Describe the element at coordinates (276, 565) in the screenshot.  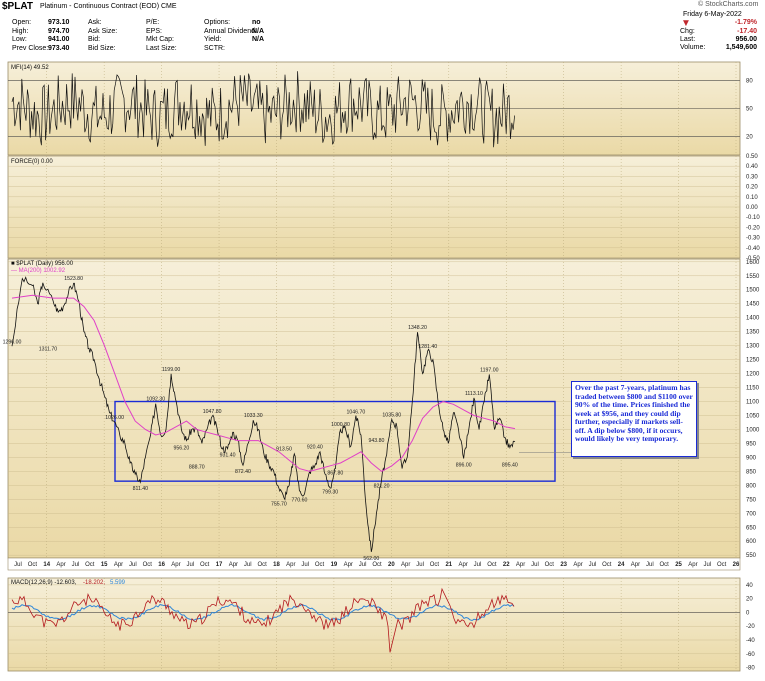
I see `x-tick-label: 18` at that location.